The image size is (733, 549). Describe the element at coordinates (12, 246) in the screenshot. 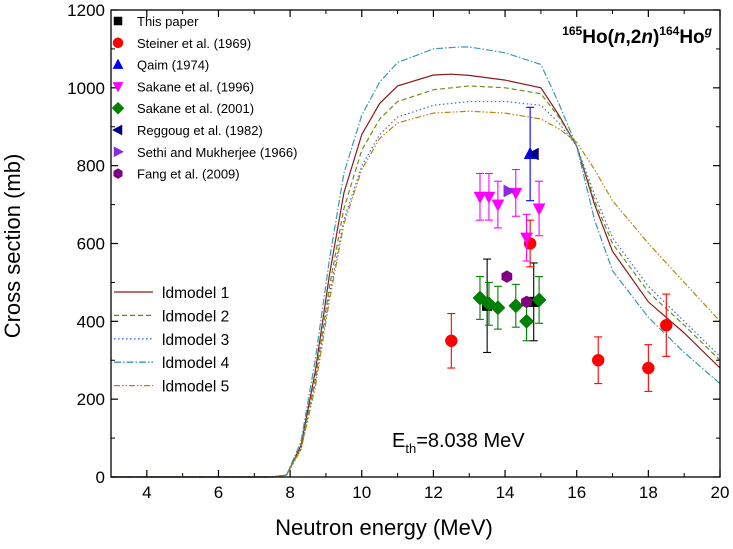

I see `y-axis-title: Cross section (mb)` at that location.